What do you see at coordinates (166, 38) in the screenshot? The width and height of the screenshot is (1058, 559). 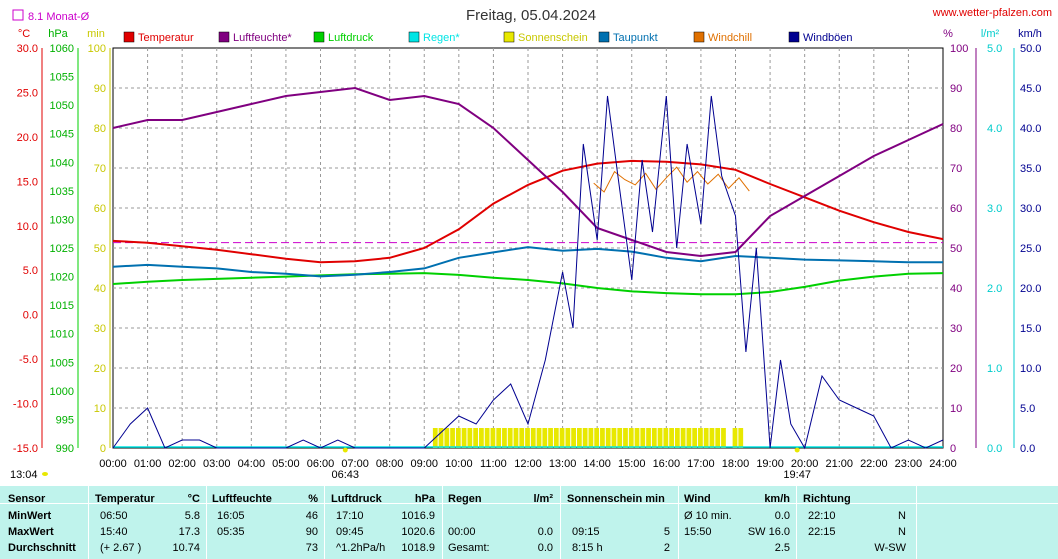 I see `legend-label: Temperatur` at bounding box center [166, 38].